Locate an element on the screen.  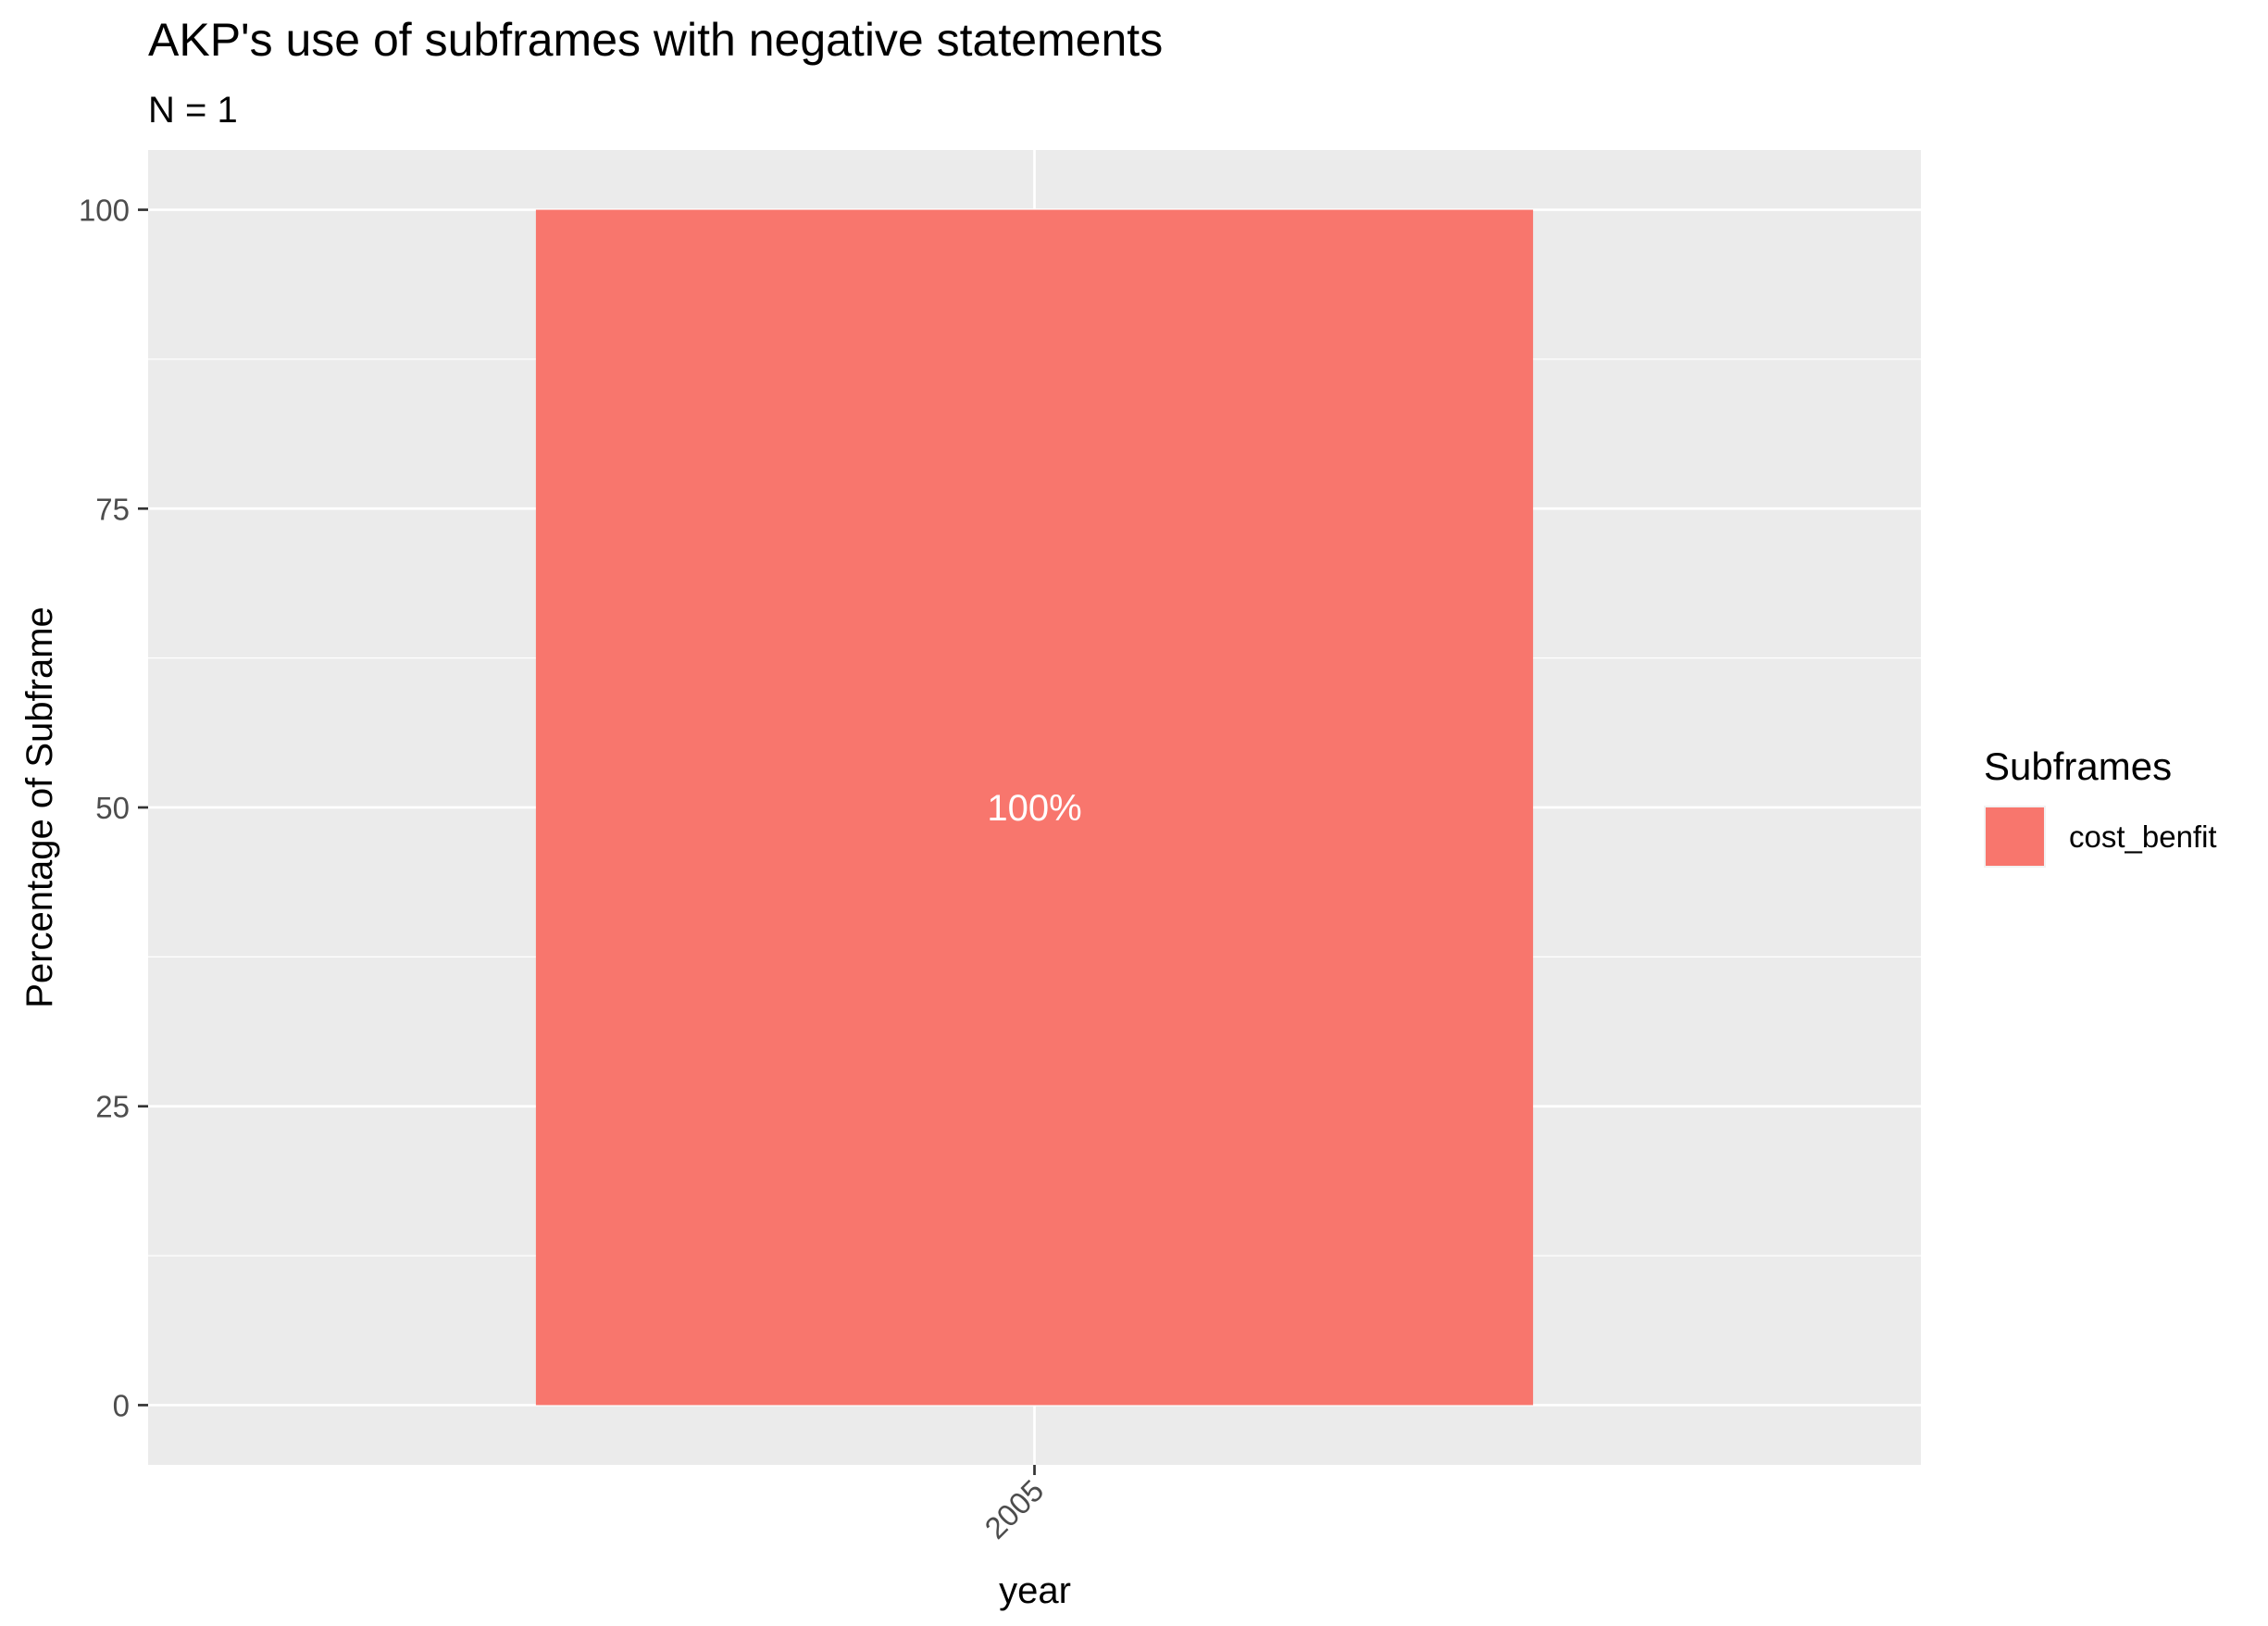
x-axis-title: year is located at coordinates (1035, 1590).